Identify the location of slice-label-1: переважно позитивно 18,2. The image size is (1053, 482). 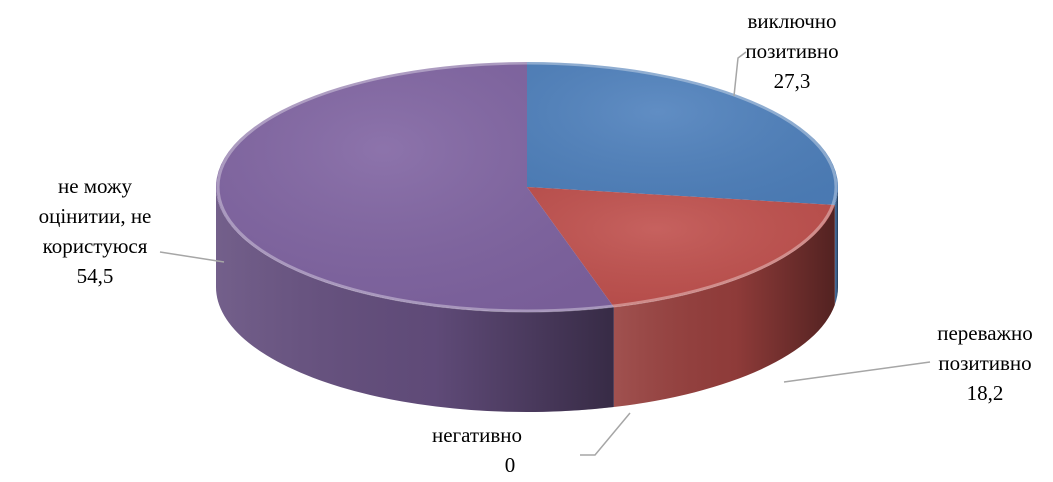
(985, 363).